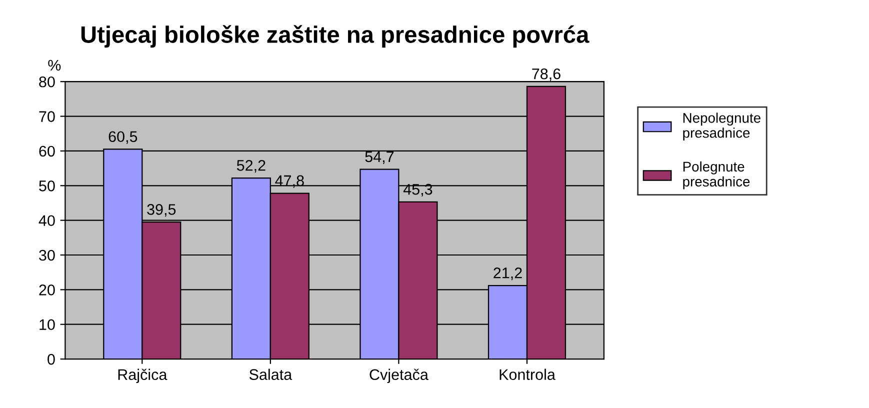 The image size is (869, 408). What do you see at coordinates (47, 290) in the screenshot?
I see `y-tick-label: 20` at bounding box center [47, 290].